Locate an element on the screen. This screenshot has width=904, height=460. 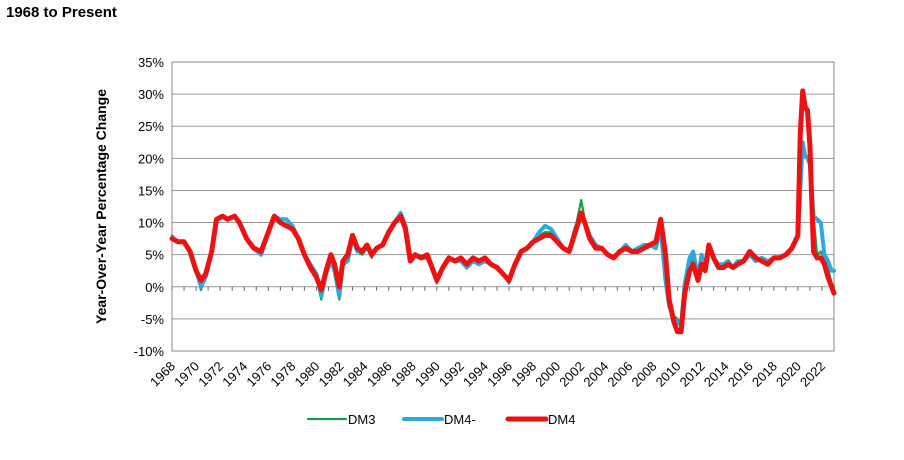
x-tick-label: 1972 is located at coordinates (210, 374).